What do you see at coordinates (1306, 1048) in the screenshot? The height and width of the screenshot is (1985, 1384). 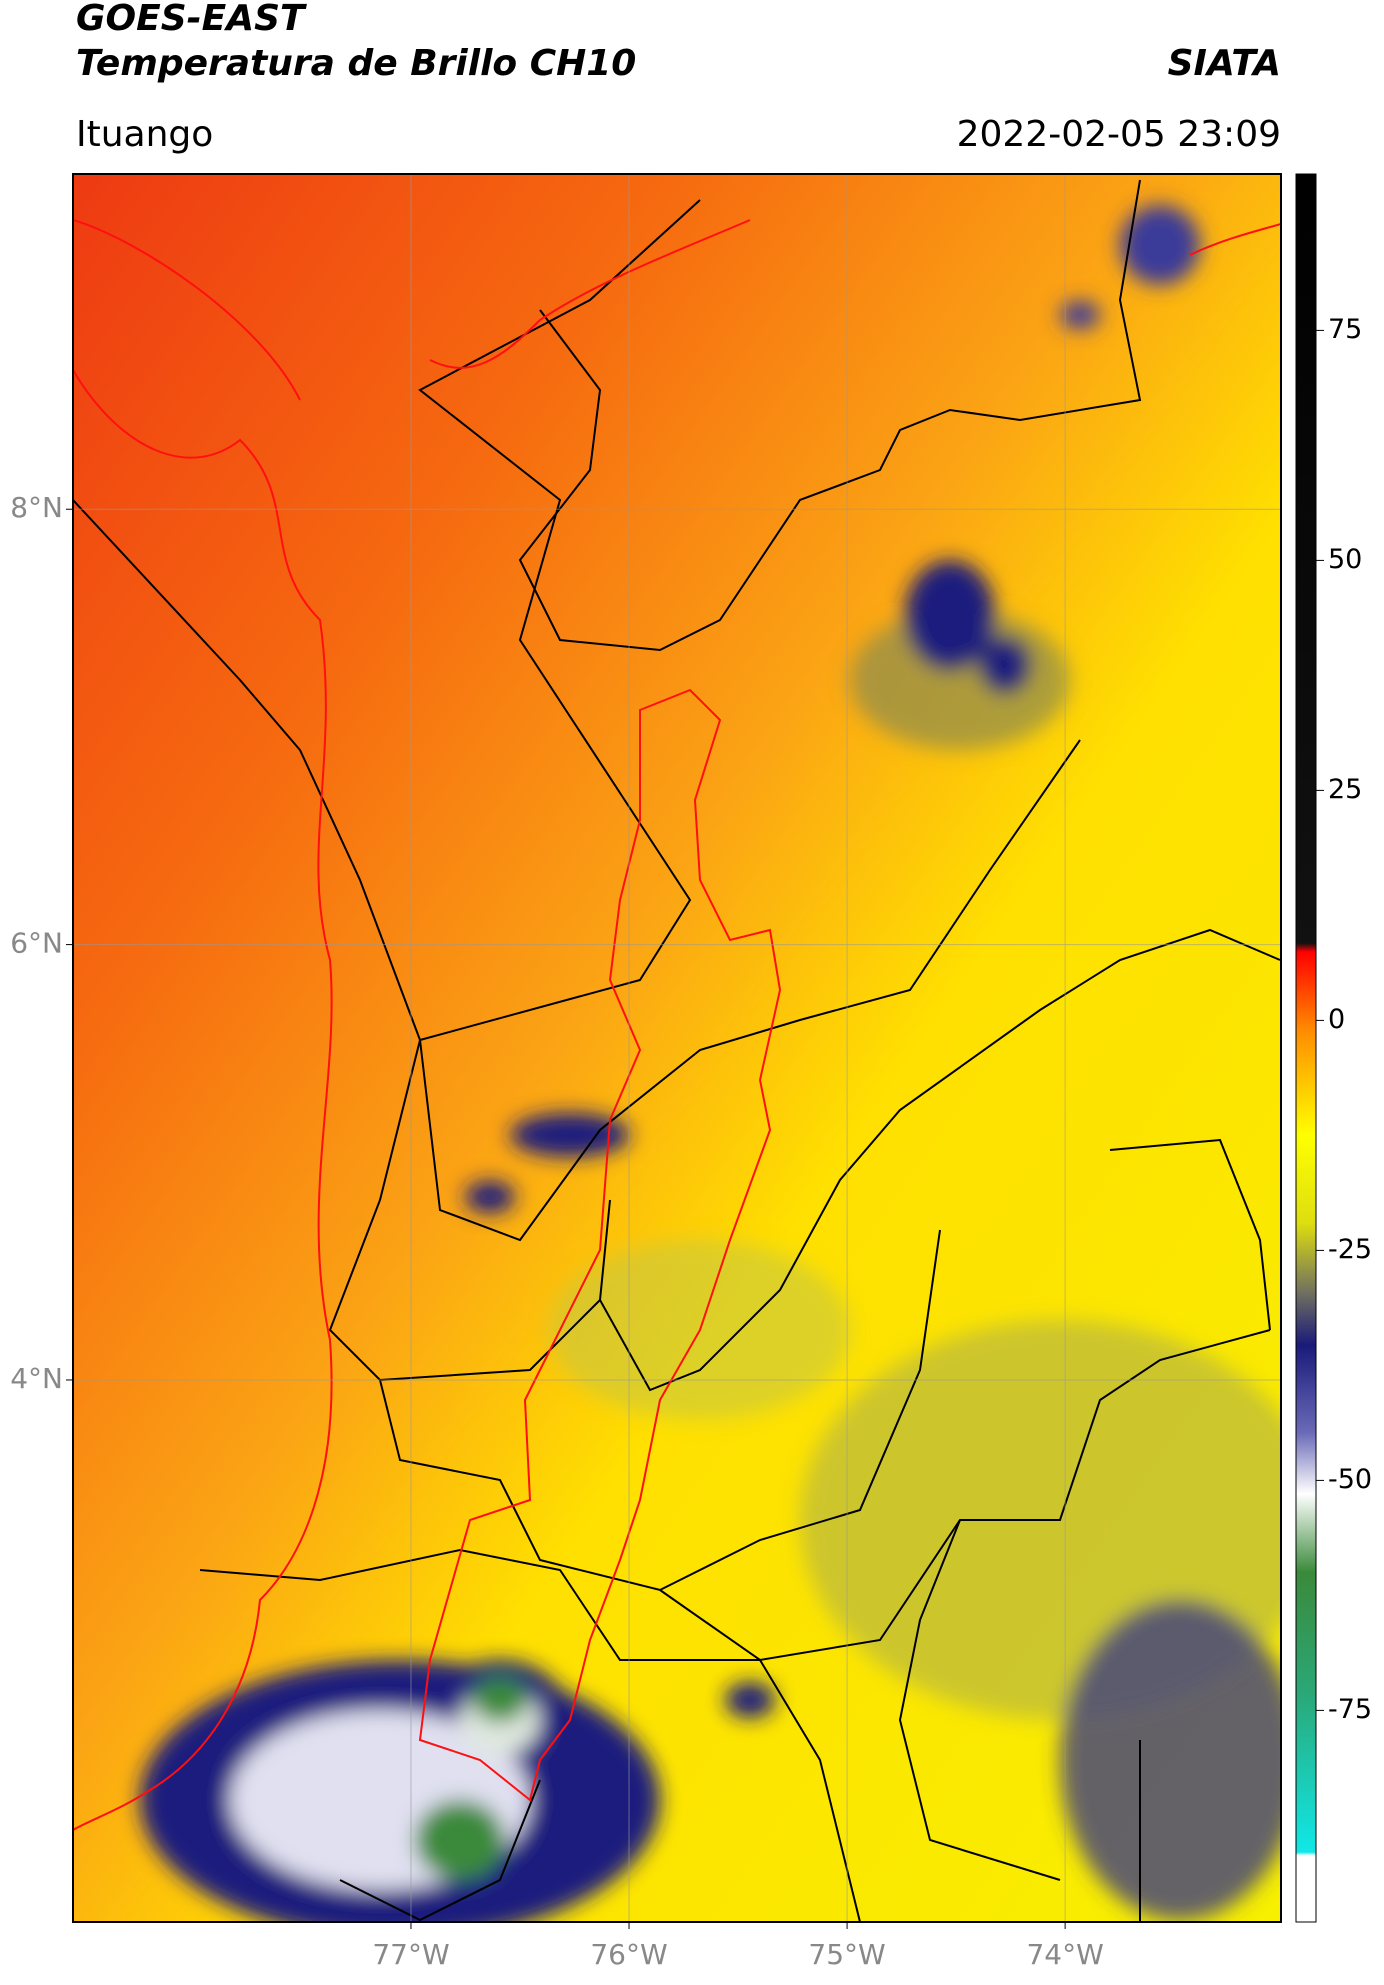 I see `colorbar` at bounding box center [1306, 1048].